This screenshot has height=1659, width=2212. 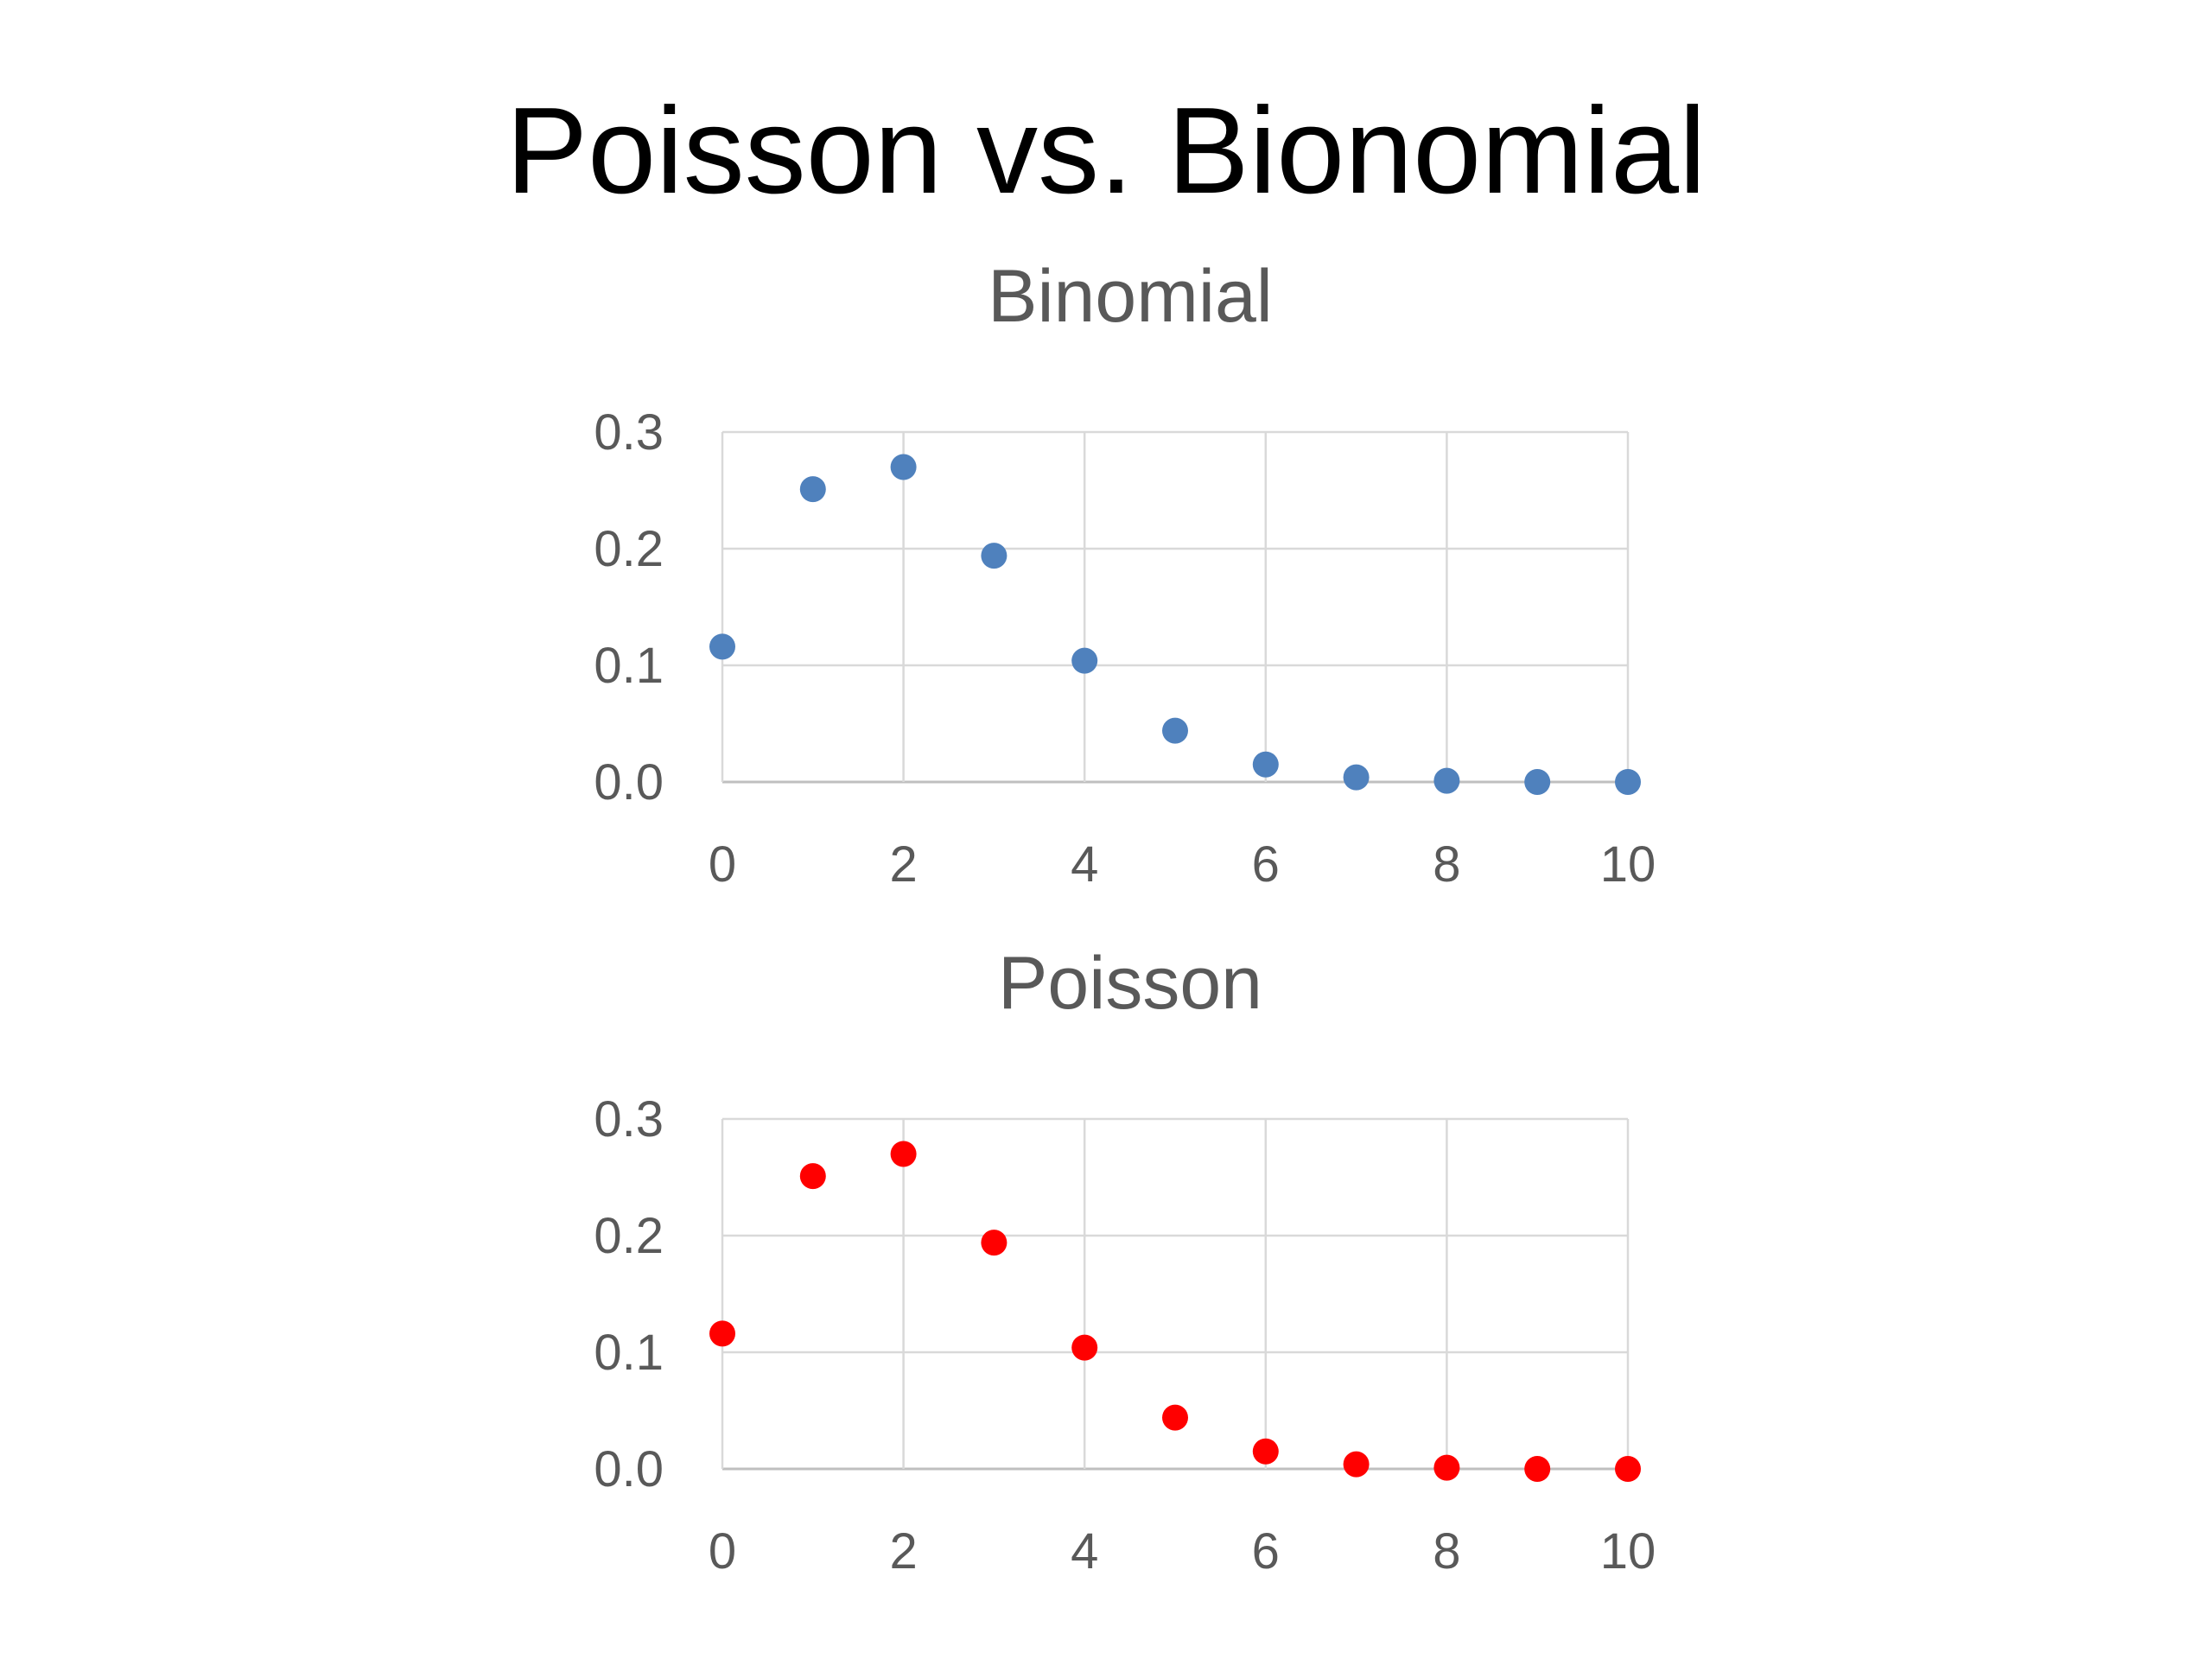 I want to click on chart-title: Binomial, so click(x=1130, y=296).